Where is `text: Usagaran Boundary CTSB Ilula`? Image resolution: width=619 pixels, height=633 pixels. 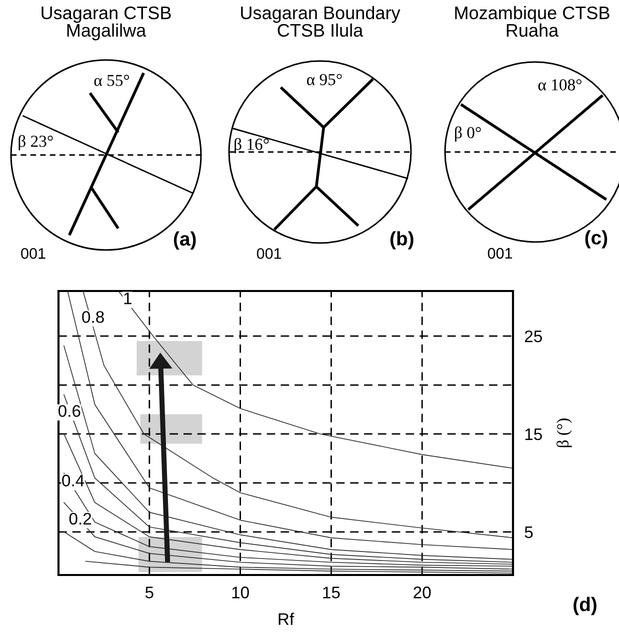 text: Usagaran Boundary CTSB Ilula is located at coordinates (320, 21).